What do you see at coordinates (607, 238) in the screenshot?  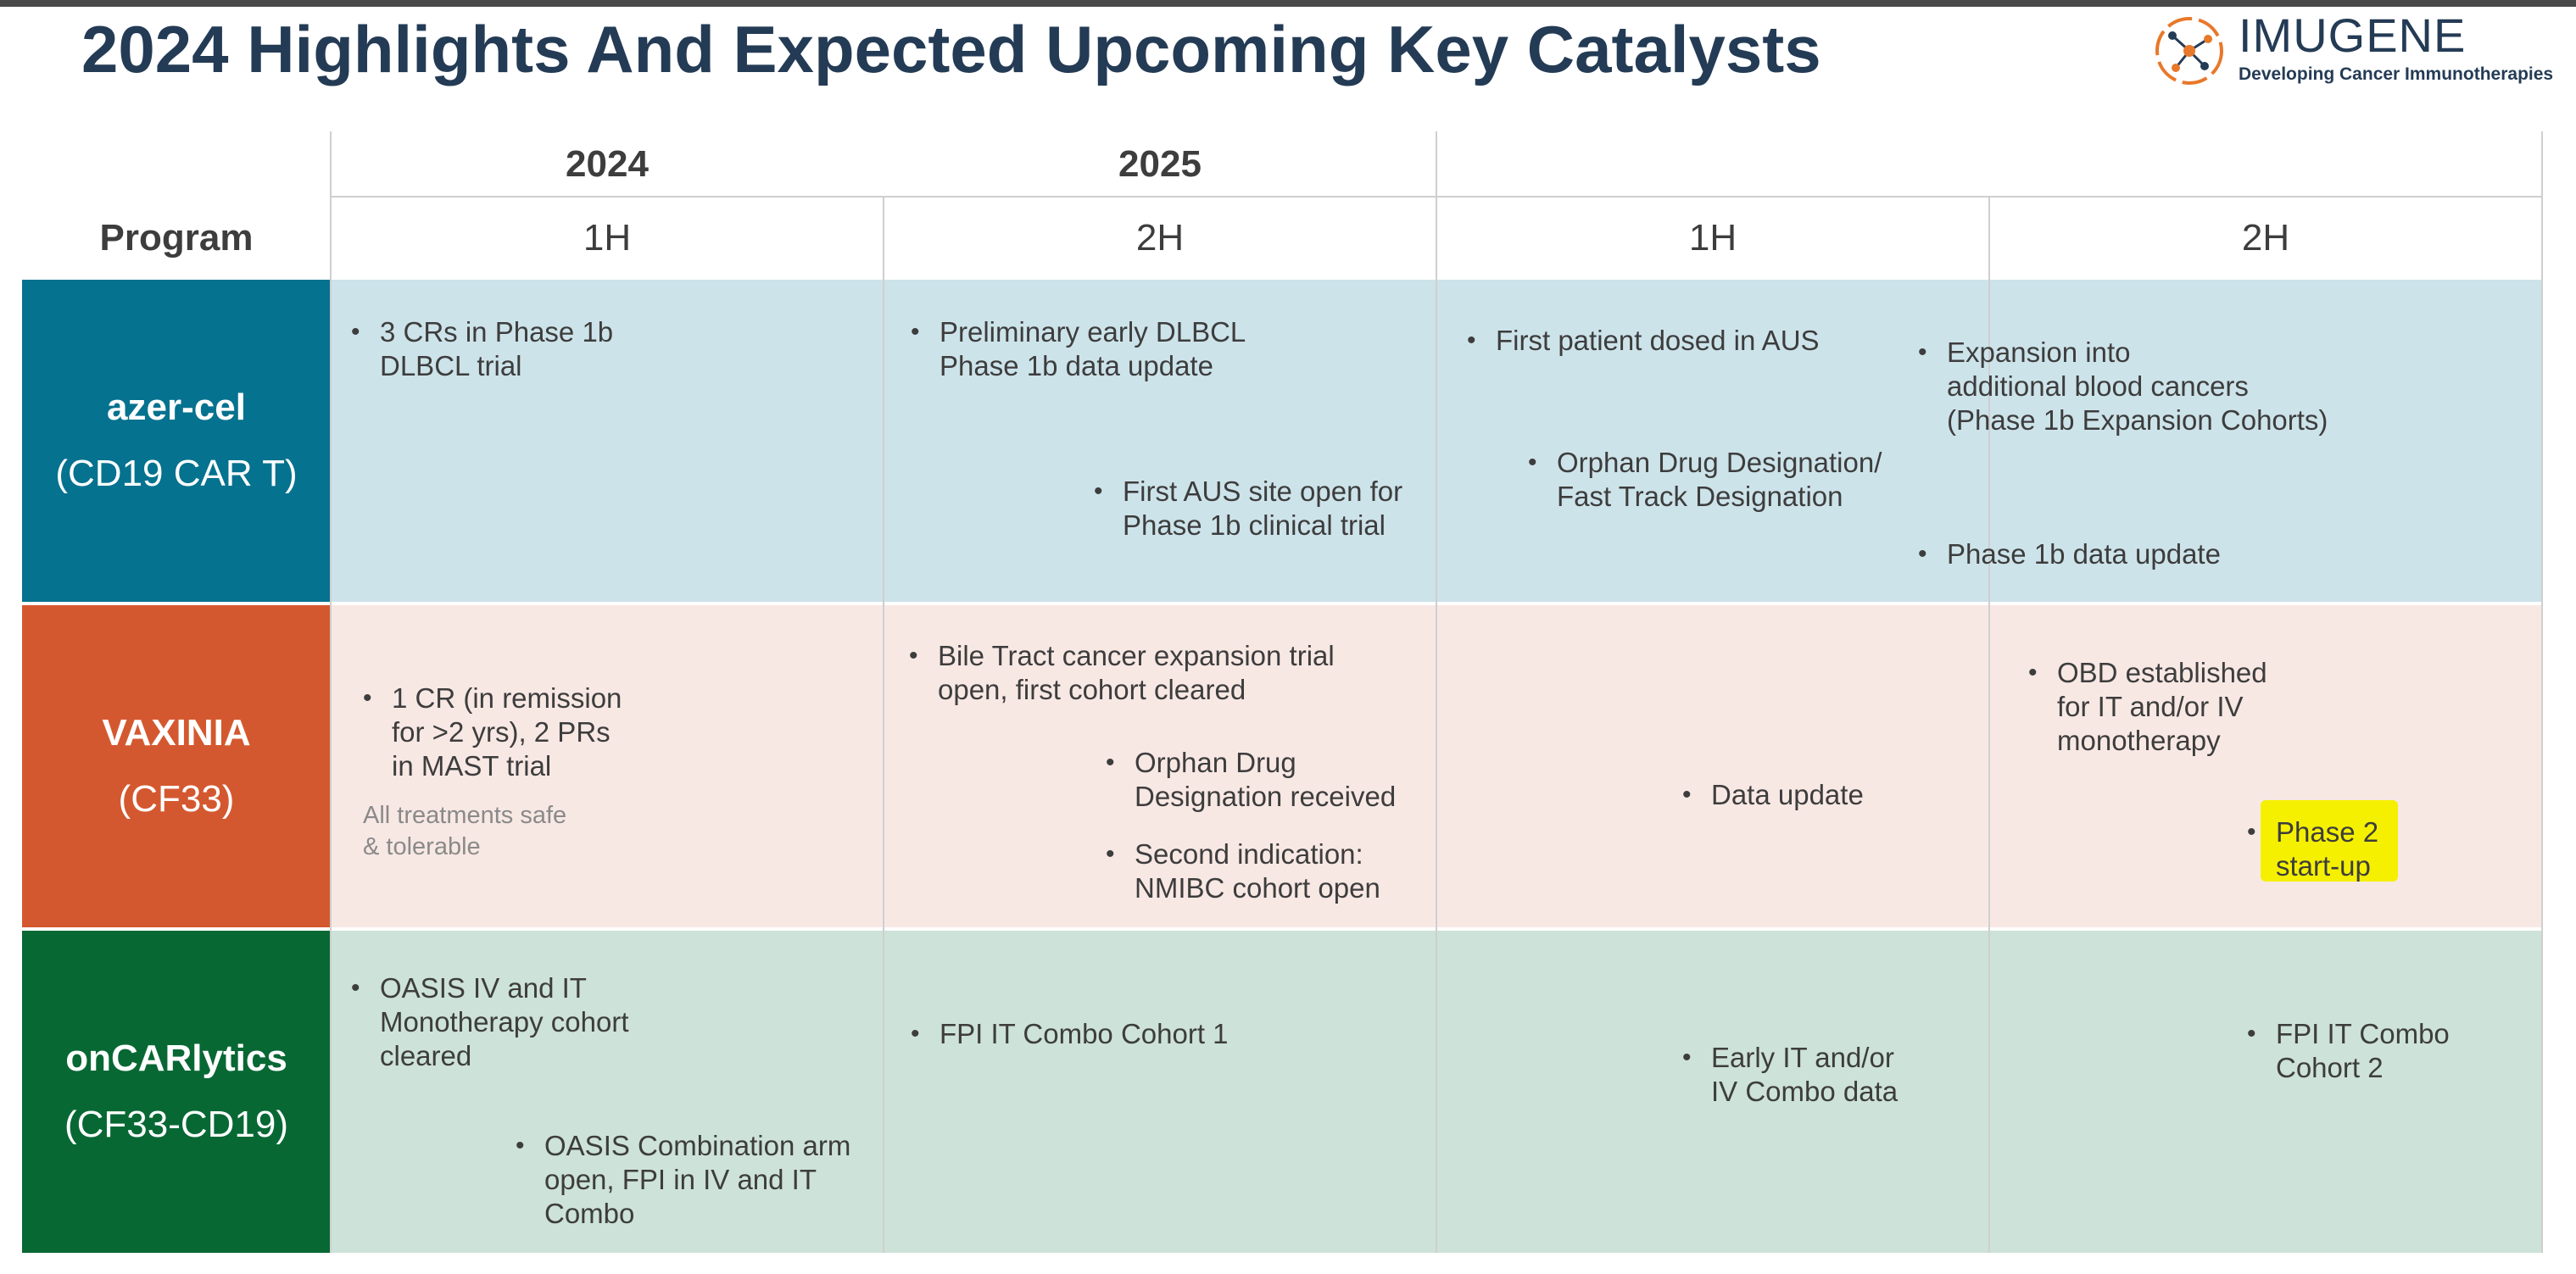 I see `half-2024-1h: 1H` at bounding box center [607, 238].